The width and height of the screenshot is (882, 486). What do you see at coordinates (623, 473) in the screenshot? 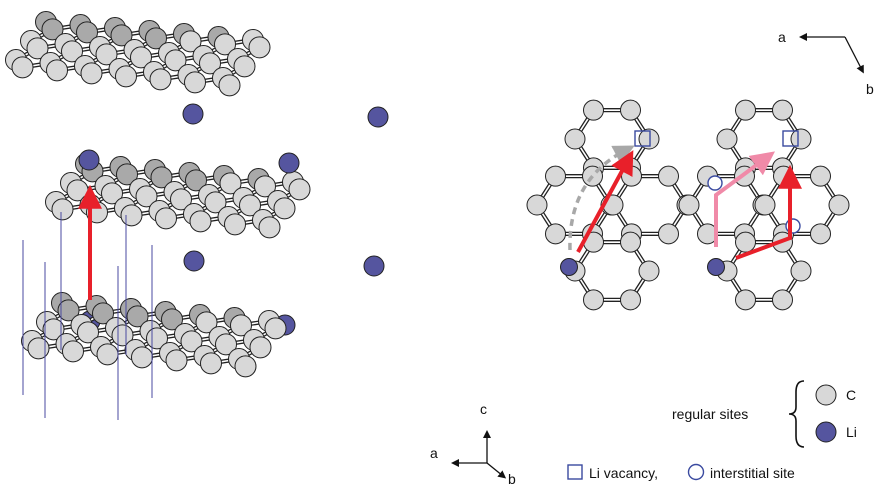
I see `legend-vacancy-label: Li vacancy,` at bounding box center [623, 473].